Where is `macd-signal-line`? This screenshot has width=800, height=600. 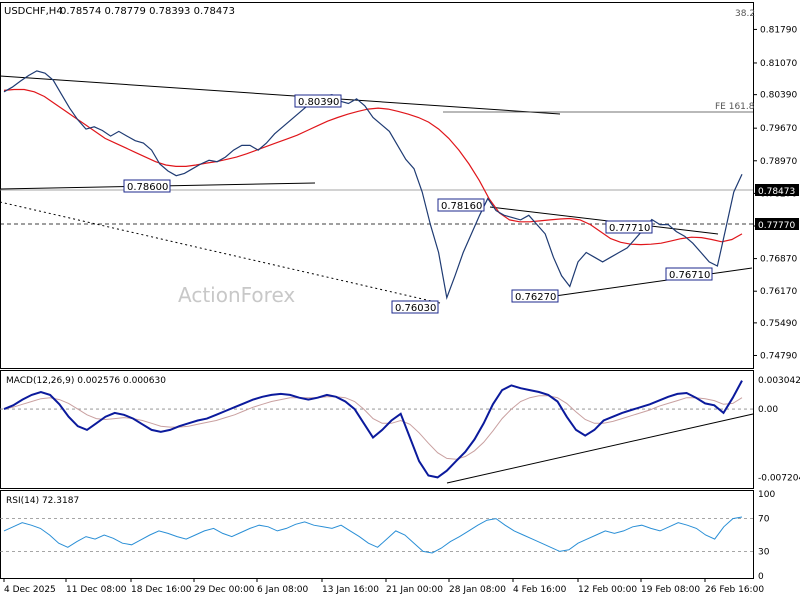 macd-signal-line is located at coordinates (373, 427).